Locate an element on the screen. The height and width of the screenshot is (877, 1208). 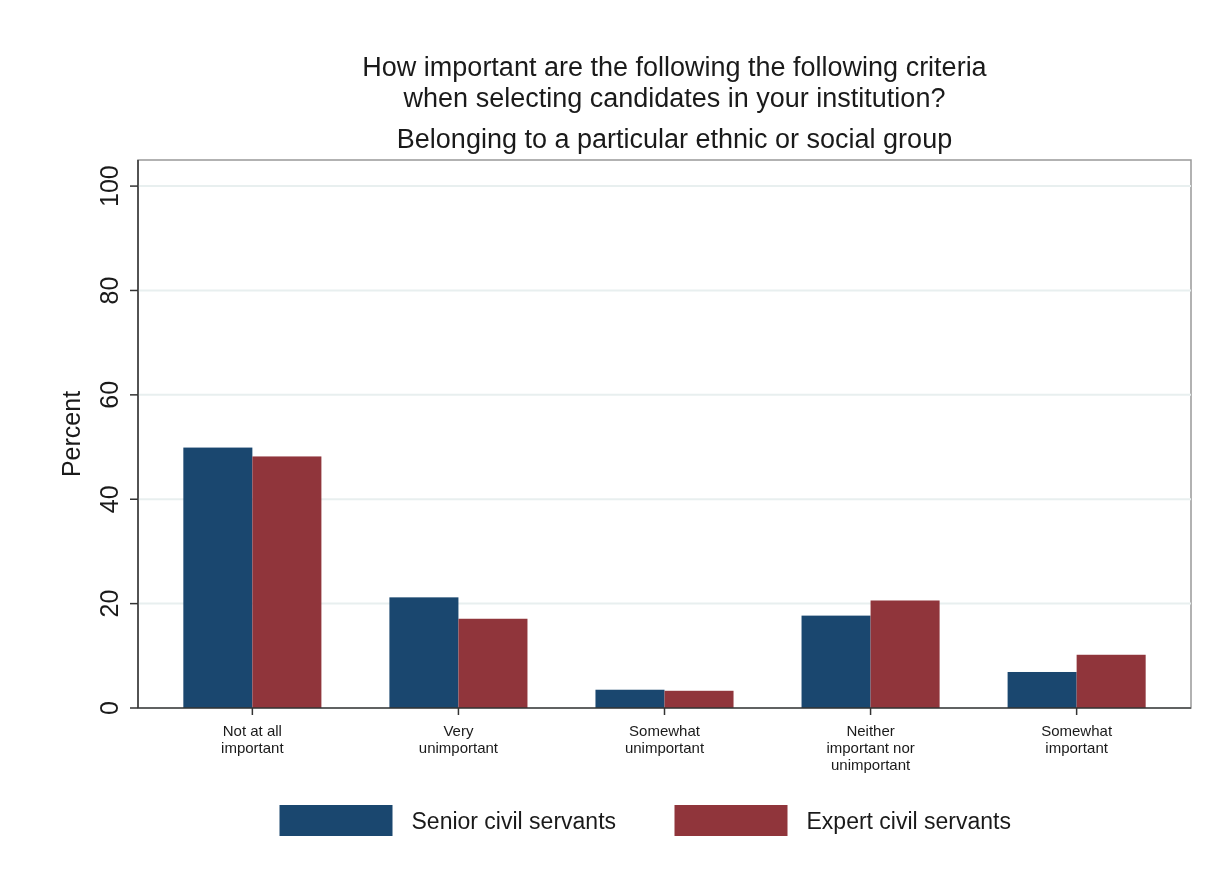
x-tick-label: Somewhat unimportant is located at coordinates (664, 739).